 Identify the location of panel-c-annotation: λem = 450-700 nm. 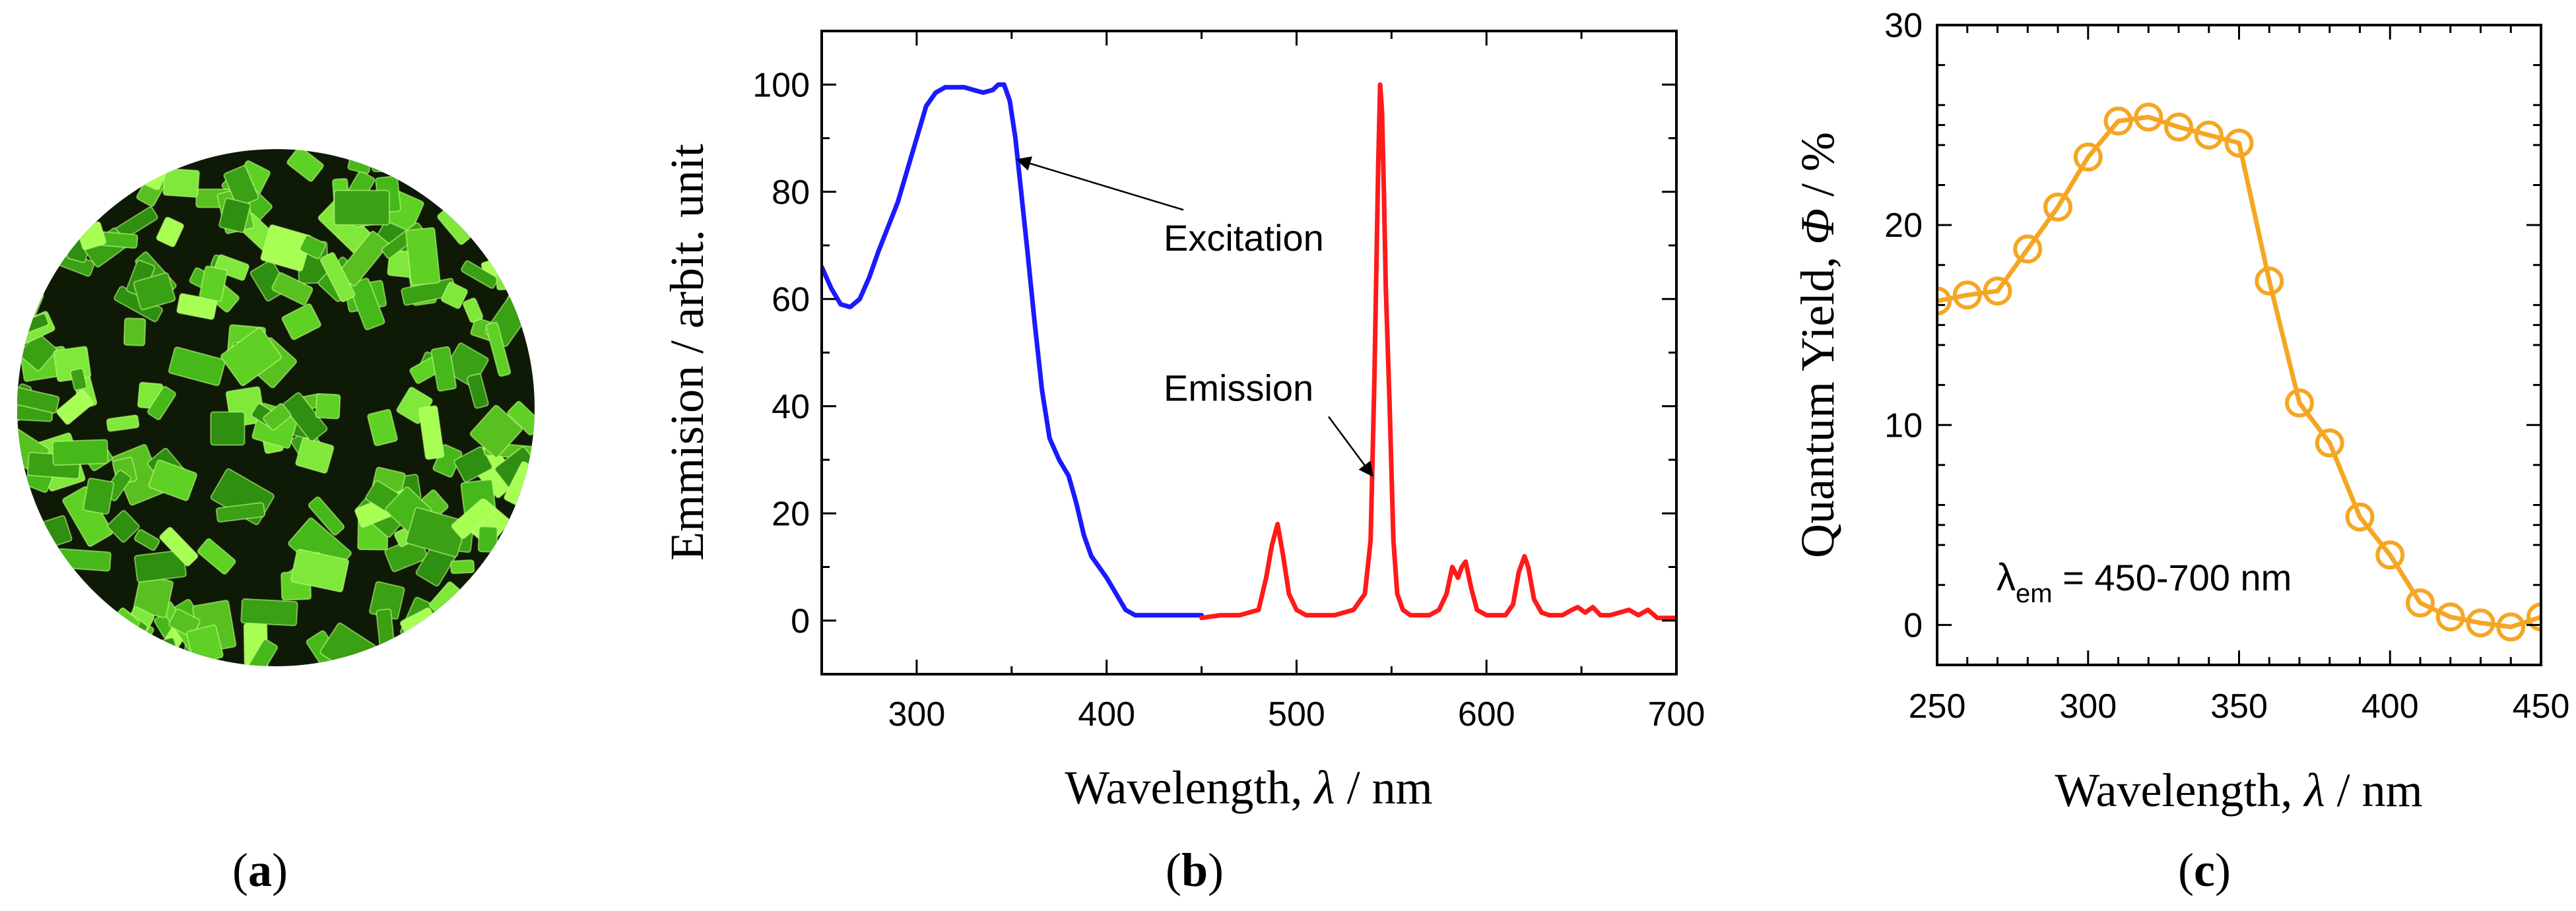
(2144, 582).